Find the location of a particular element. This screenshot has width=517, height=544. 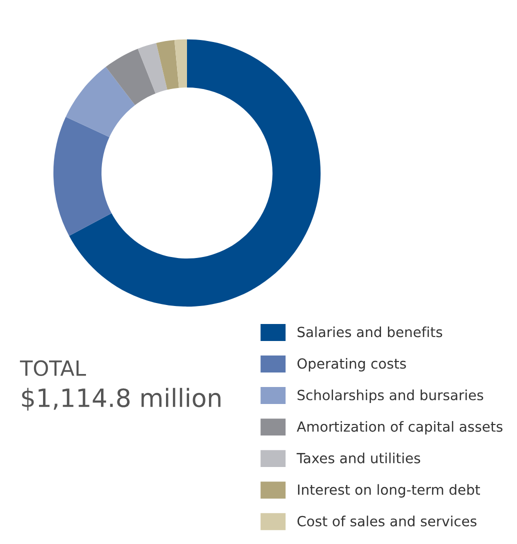

legend-label: Scholarships and bursaries is located at coordinates (391, 396).